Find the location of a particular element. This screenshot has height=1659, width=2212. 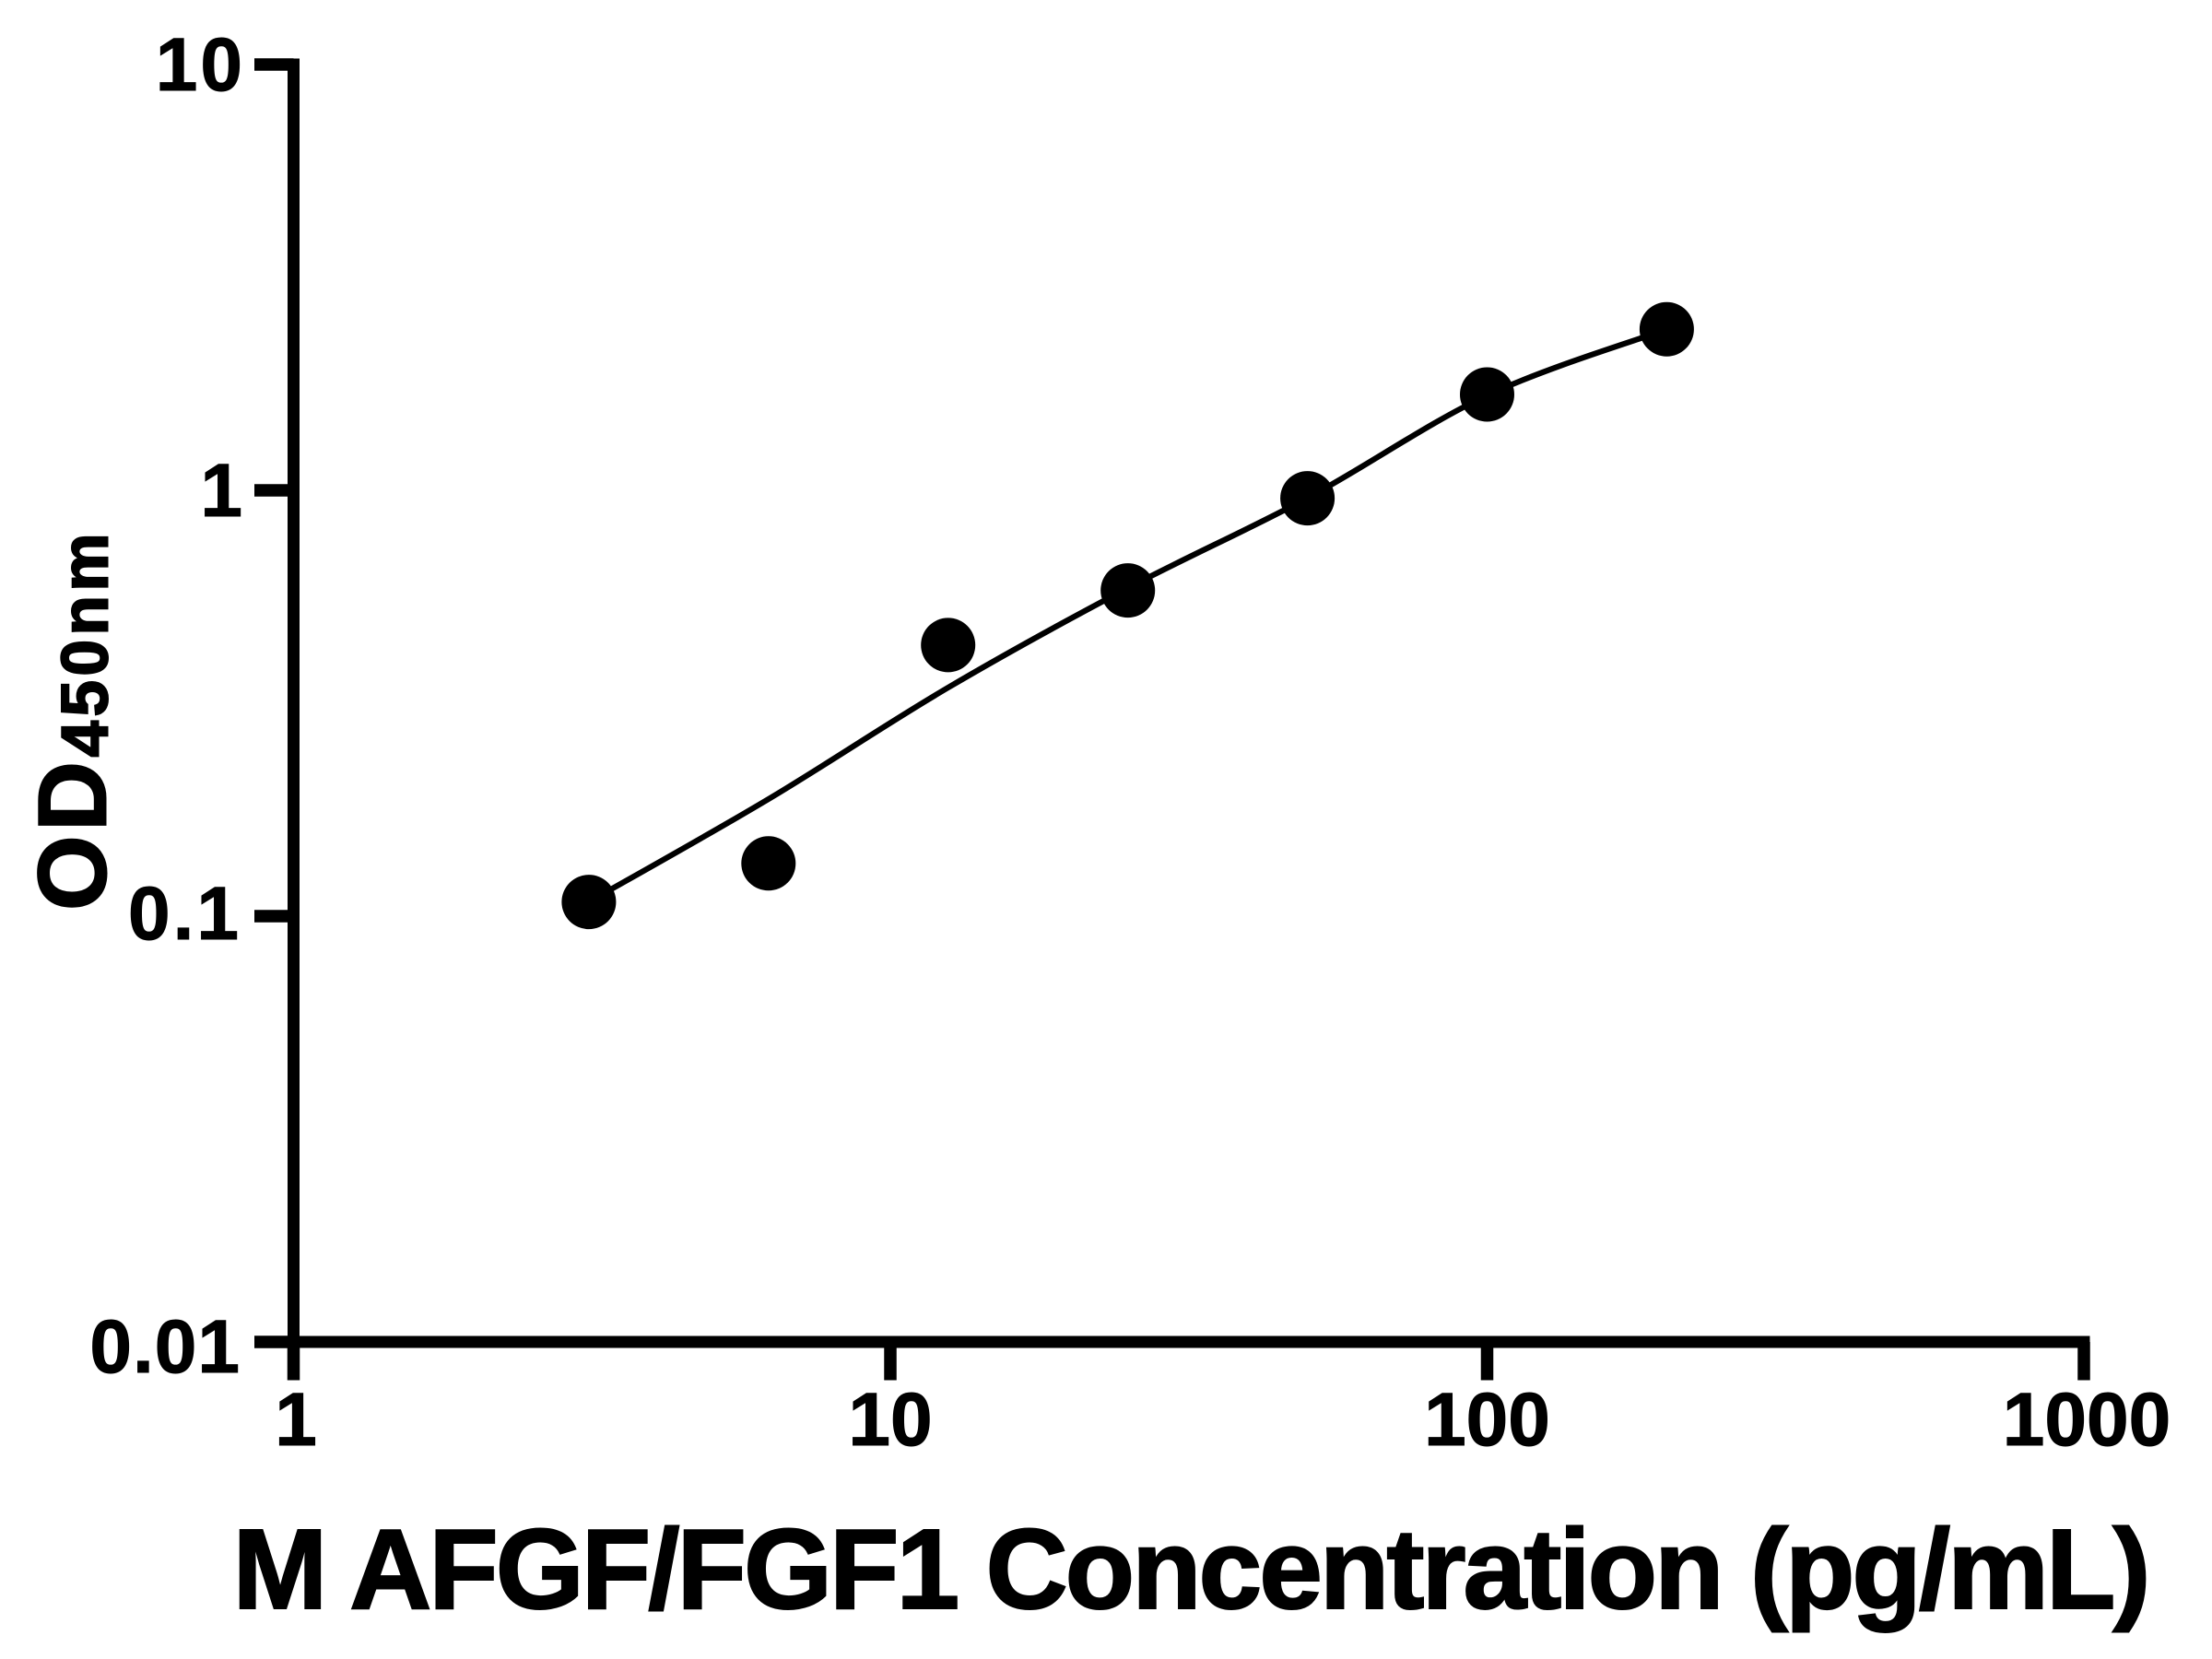

svg-text:M AFGF/FGF1 Concentration (pg/: M AFGF/FGF1 Concentration (pg/mL) is located at coordinates (1189, 1569).